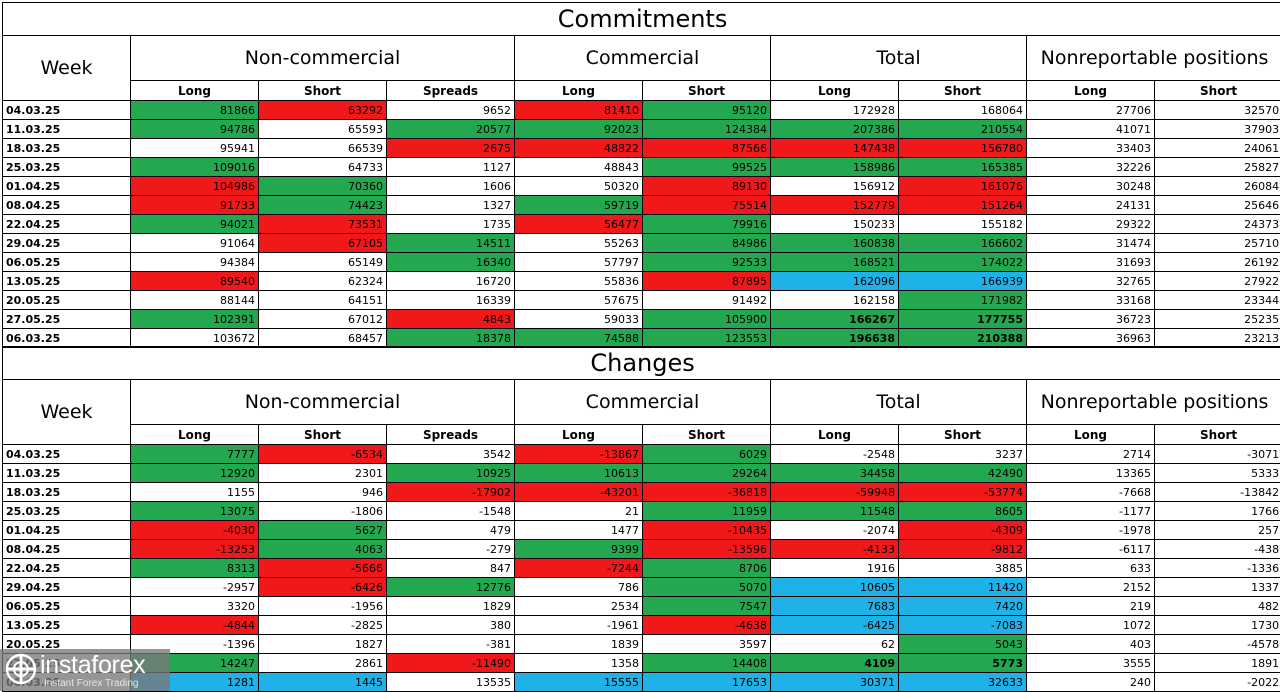  I want to click on value-cell: 21, so click(579, 511).